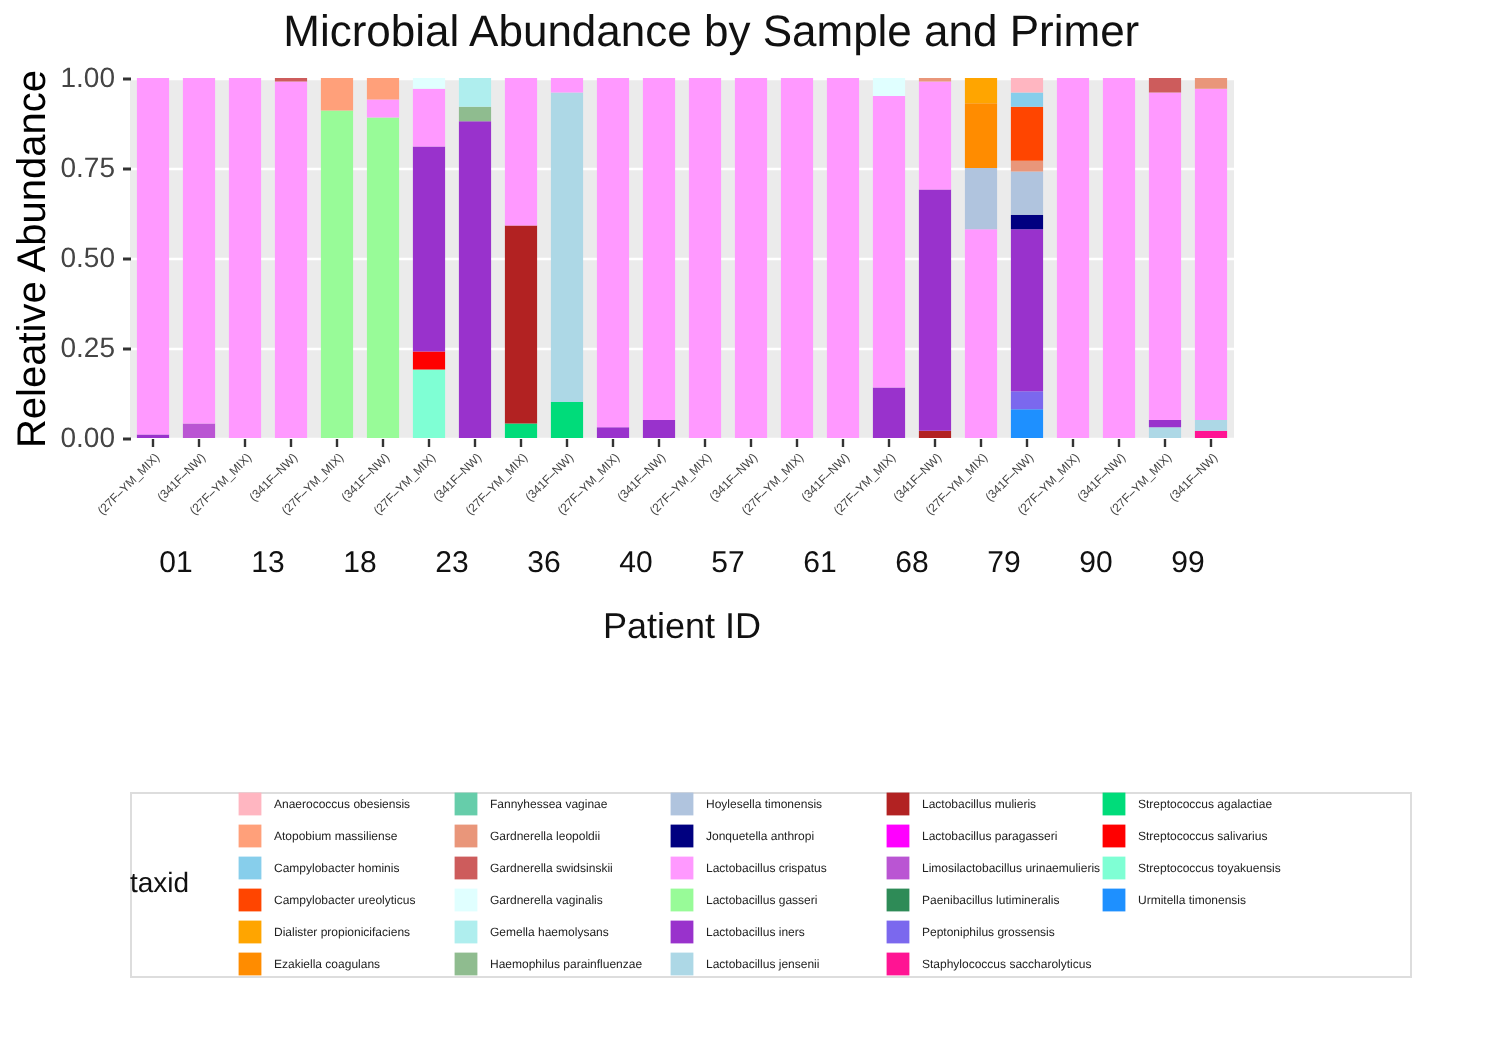 This screenshot has height=1054, width=1502. I want to click on y-axis-title: Releative Abundance, so click(32, 259).